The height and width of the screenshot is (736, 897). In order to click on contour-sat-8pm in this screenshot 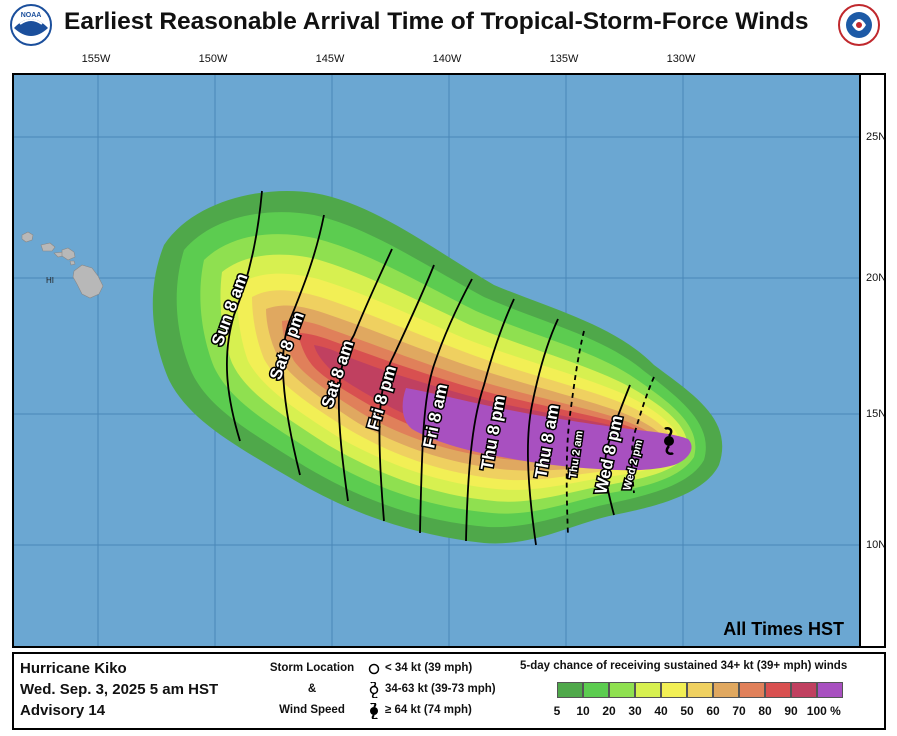, I will do `click(303, 345)`.